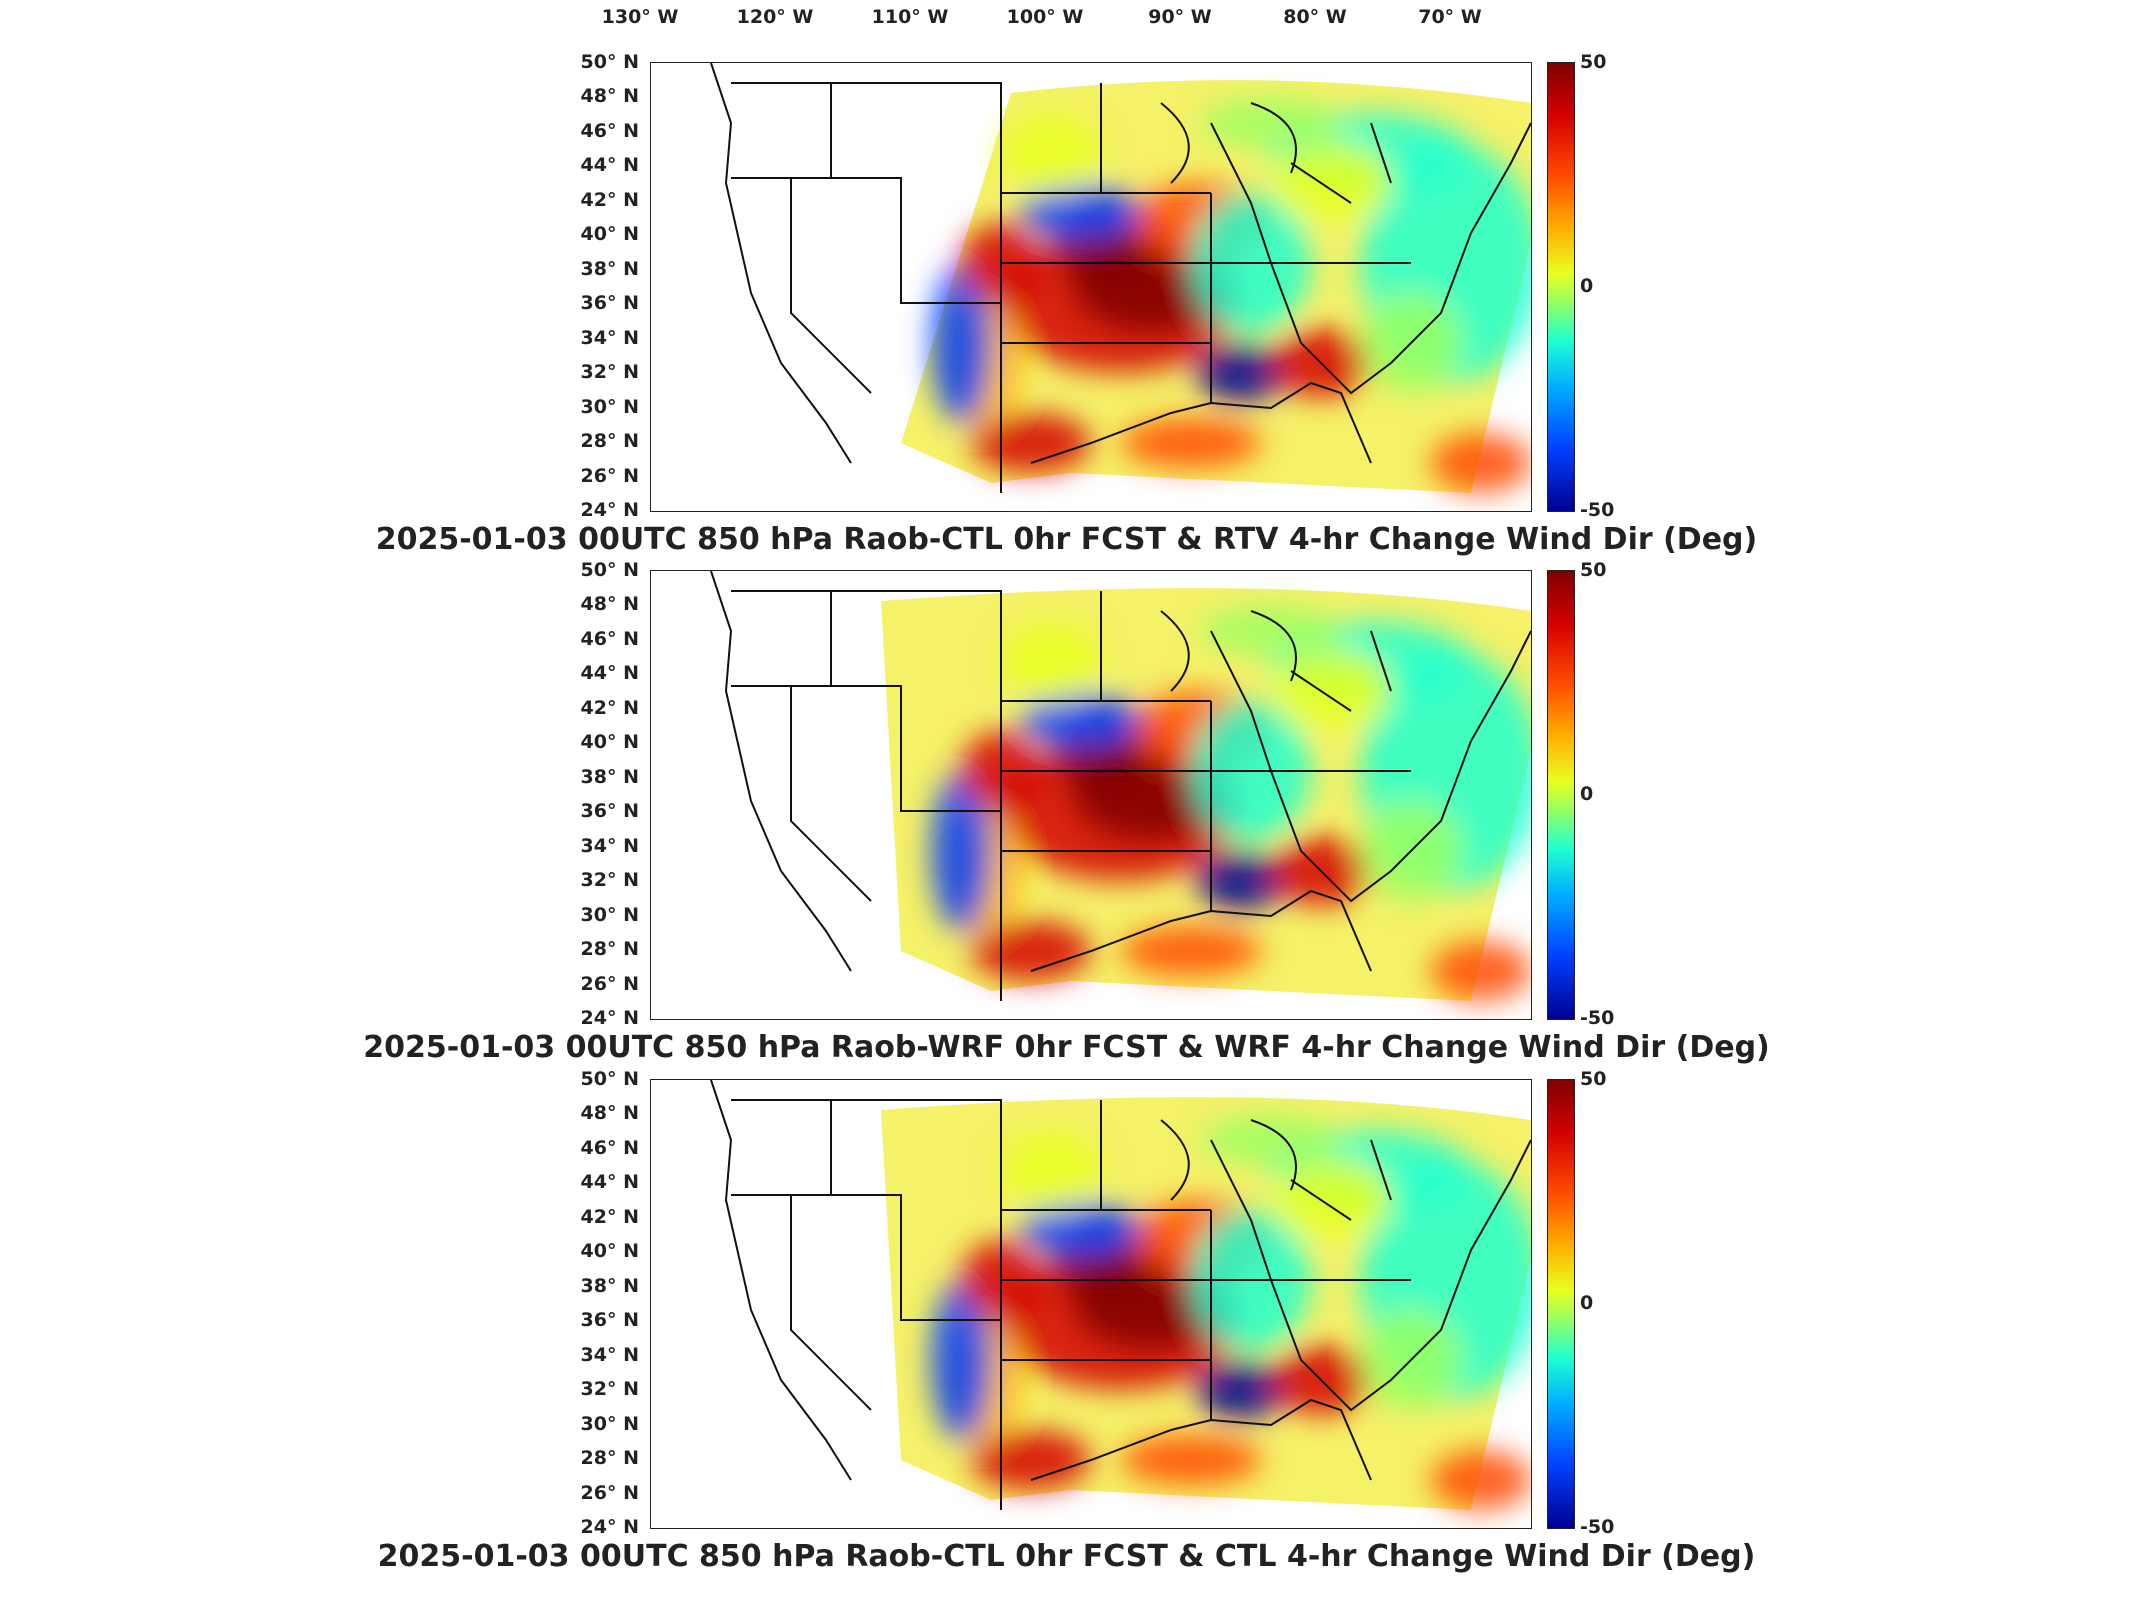  Describe the element at coordinates (640, 17) in the screenshot. I see `lon-label: 130° W` at that location.